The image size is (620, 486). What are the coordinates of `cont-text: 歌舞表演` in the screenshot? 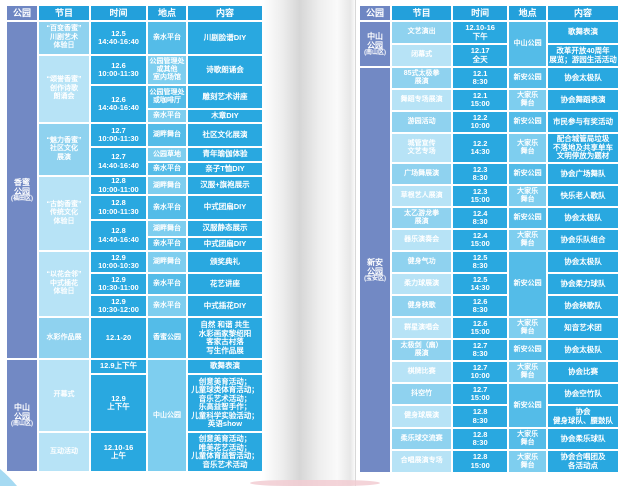 It's located at (225, 366).